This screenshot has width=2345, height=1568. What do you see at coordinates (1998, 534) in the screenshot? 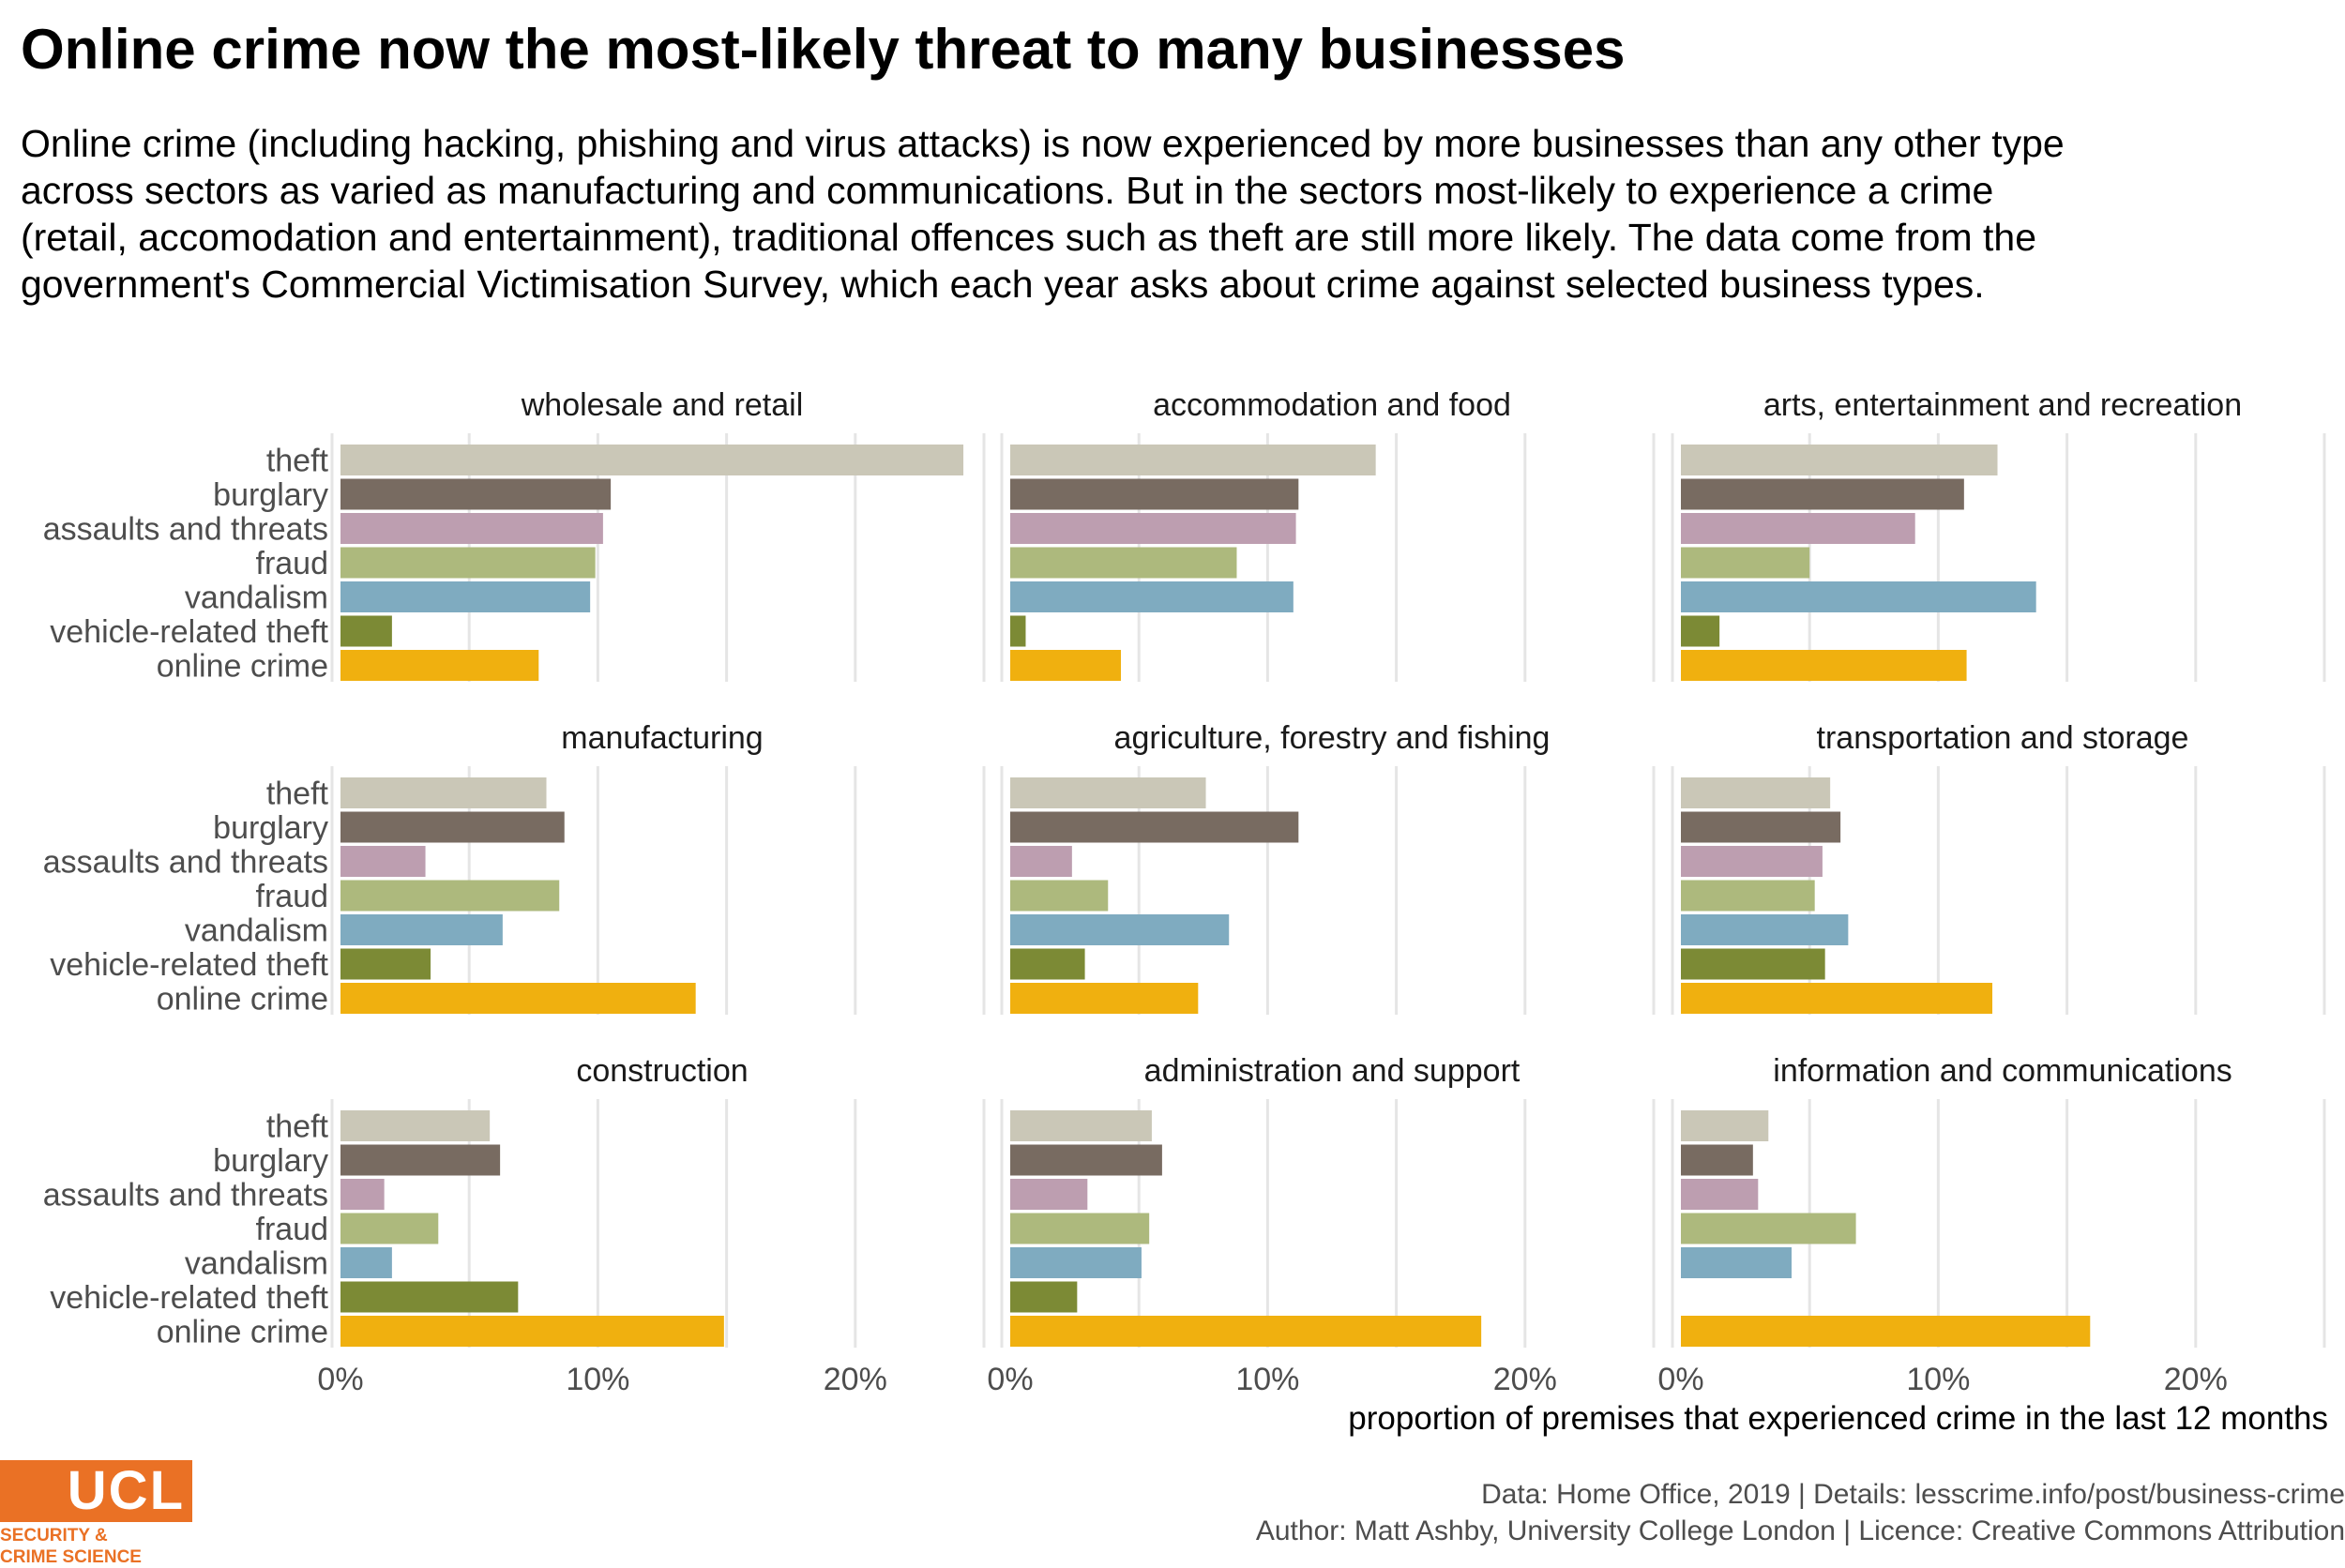
I see `panel-arts-entertainment-and-recreation: arts, entertainment and recreation` at bounding box center [1998, 534].